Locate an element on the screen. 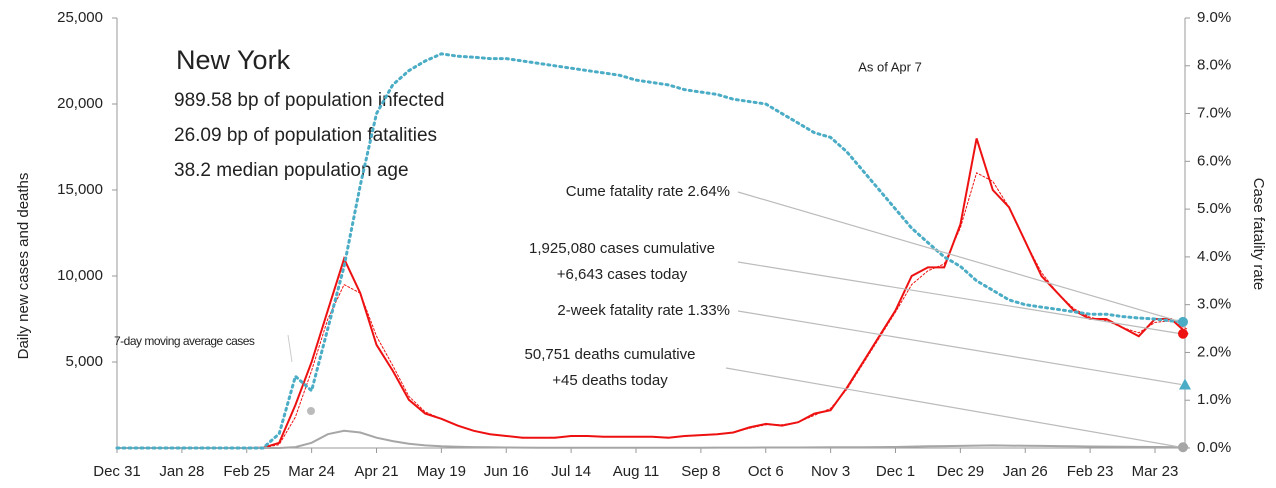 Image resolution: width=1276 pixels, height=488 pixels. y2-tick-label: 5.0% is located at coordinates (1214, 208).